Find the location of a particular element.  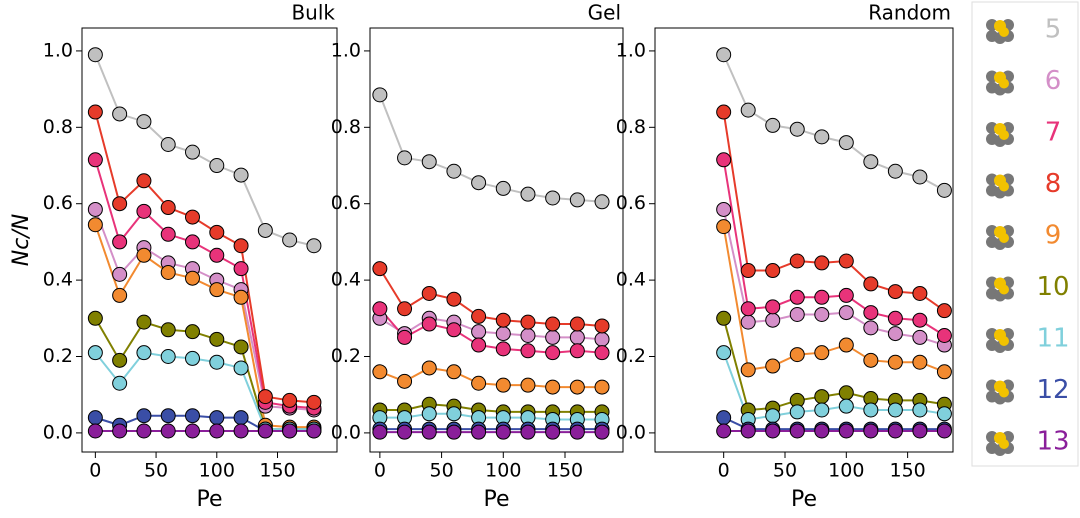

y-tick-label: 0.6 is located at coordinates (346, 203).